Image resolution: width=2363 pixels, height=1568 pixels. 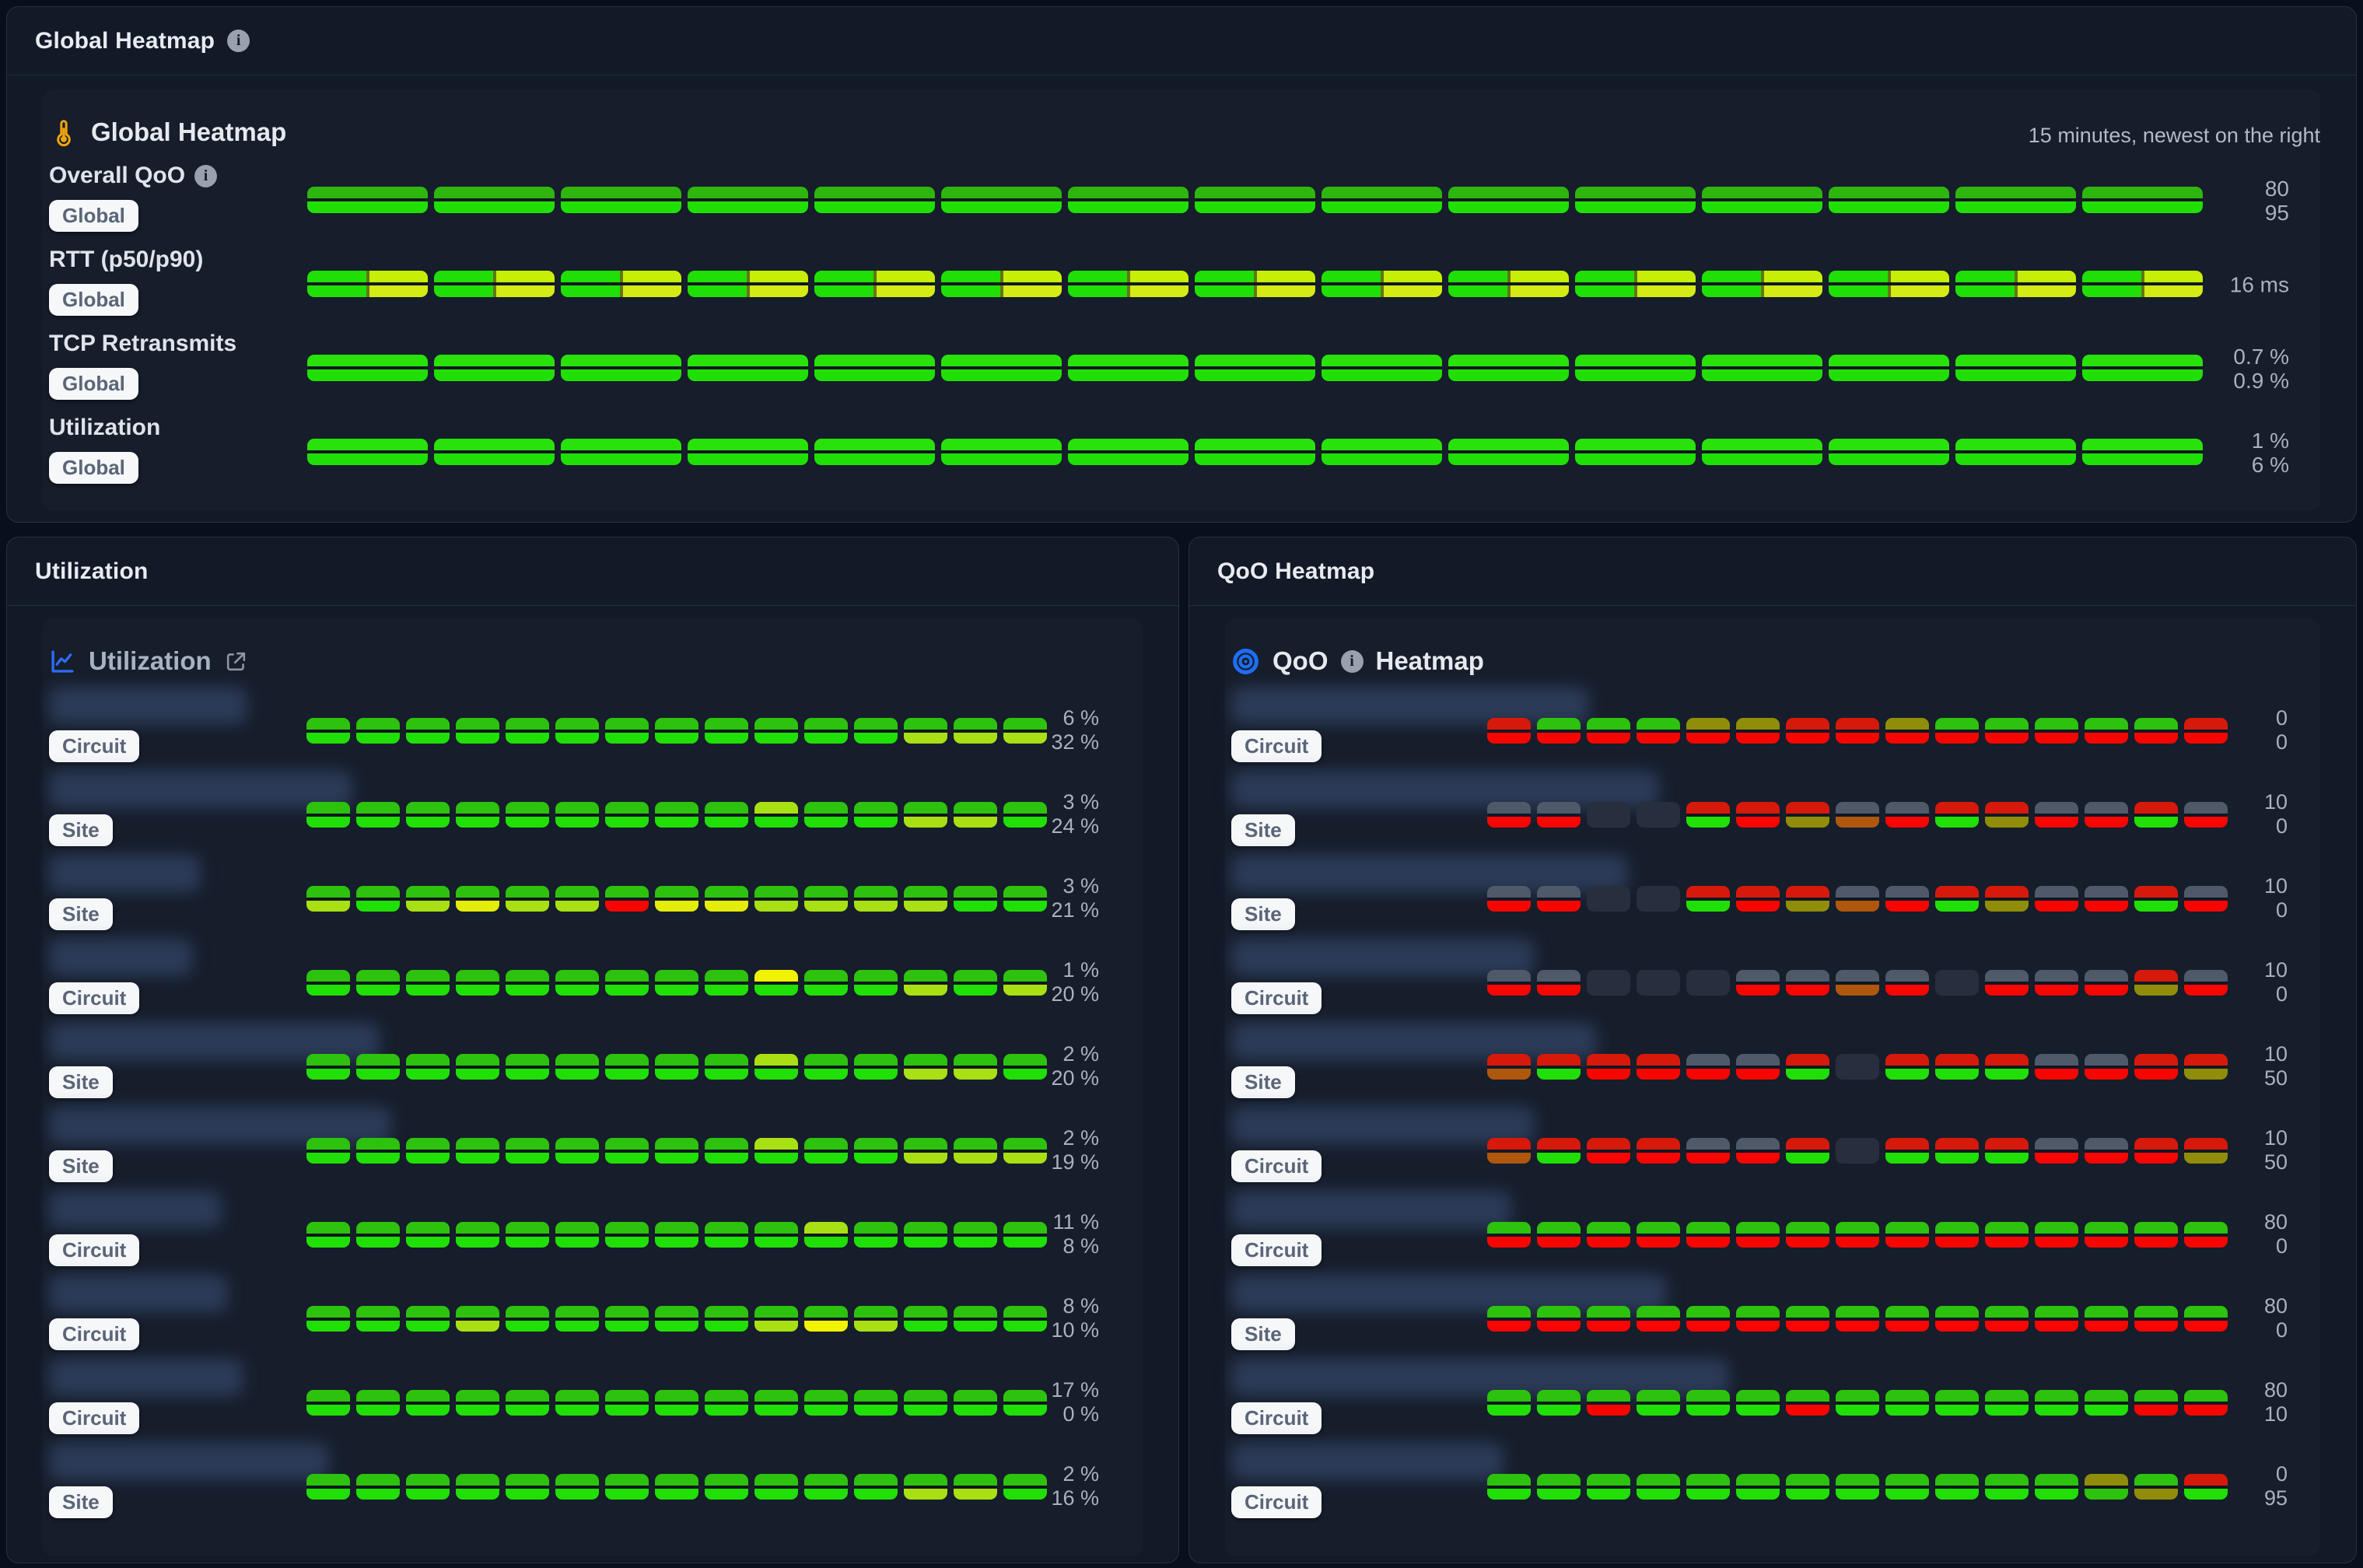 I want to click on qoo-row: Site 80 0, so click(x=1772, y=1318).